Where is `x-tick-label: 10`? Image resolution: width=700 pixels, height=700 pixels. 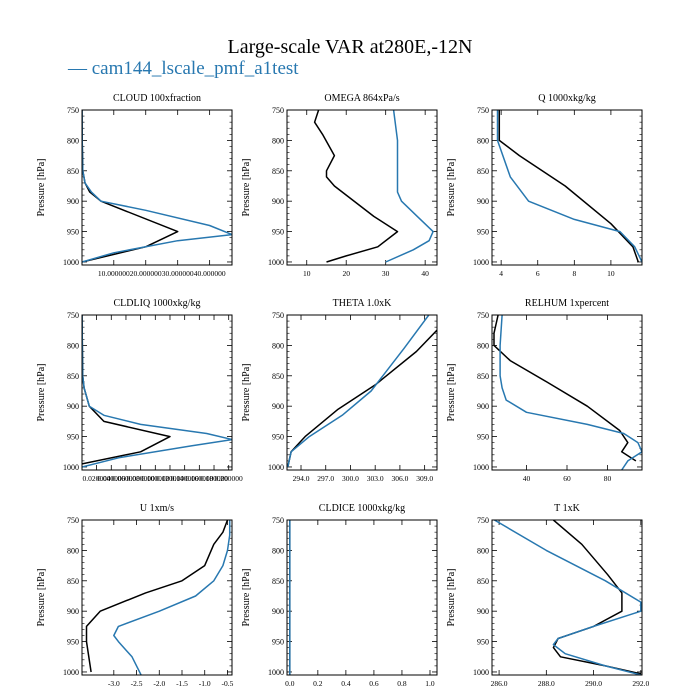 x-tick-label: 10 is located at coordinates (307, 273).